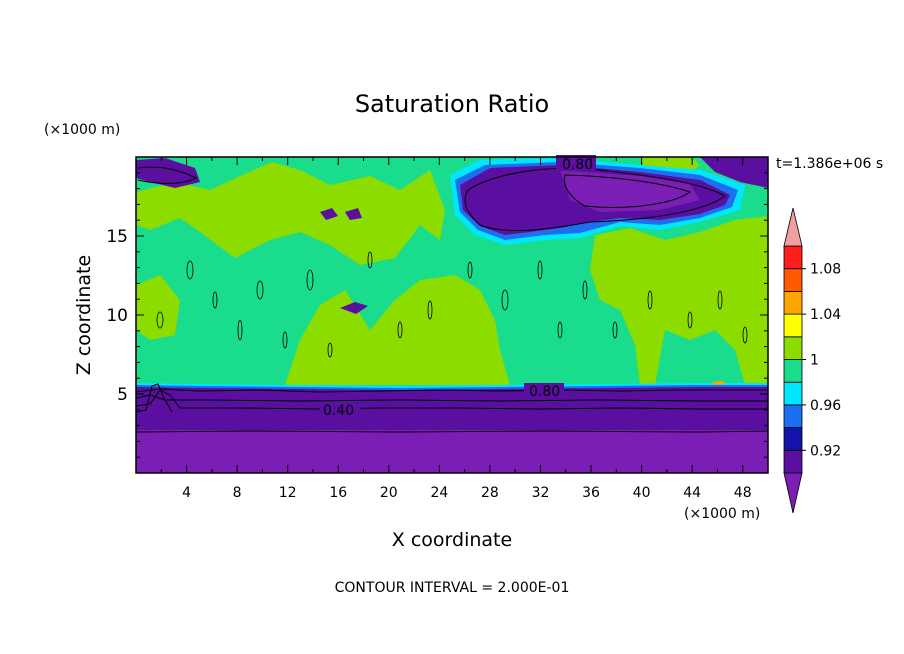  What do you see at coordinates (186, 493) in the screenshot?
I see `x-tick-label: 4` at bounding box center [186, 493].